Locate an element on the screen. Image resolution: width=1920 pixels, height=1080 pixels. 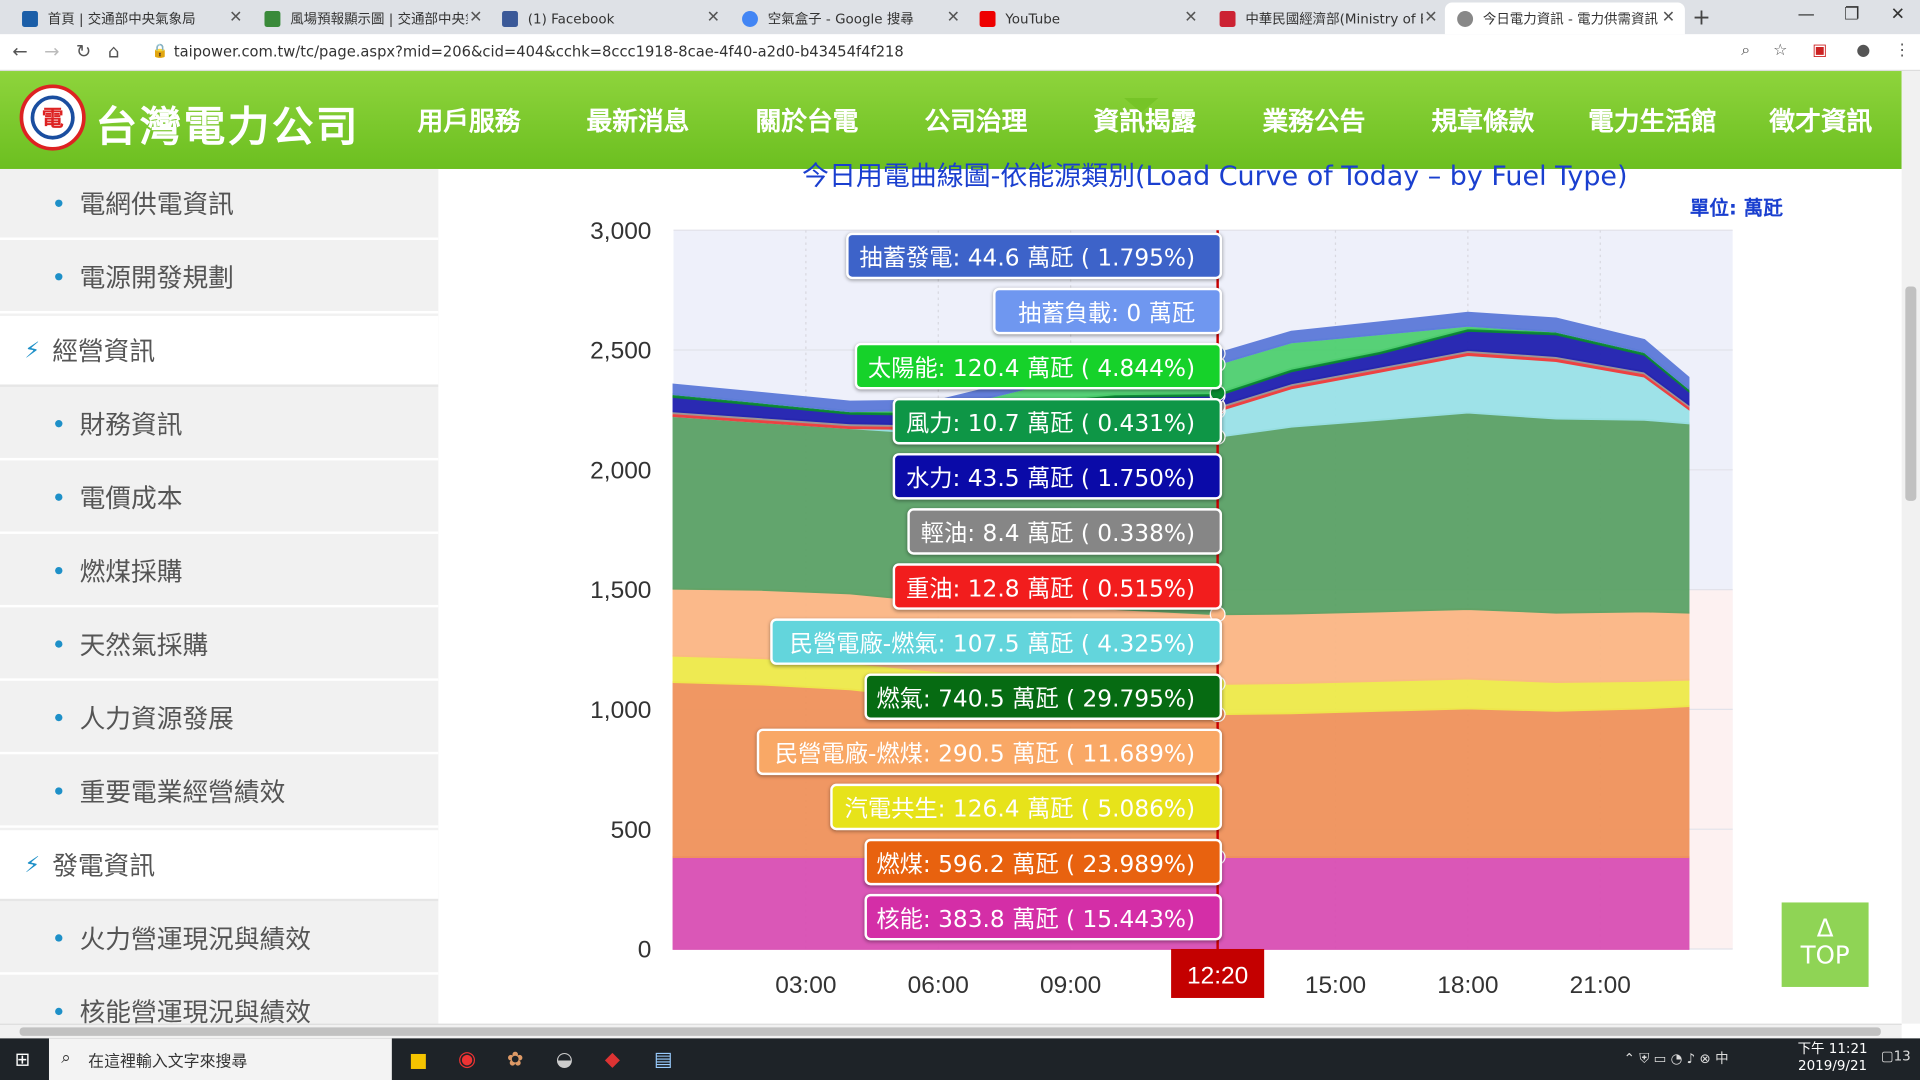
browser-tab: (1) Facebook ✕ is located at coordinates (610, 18).